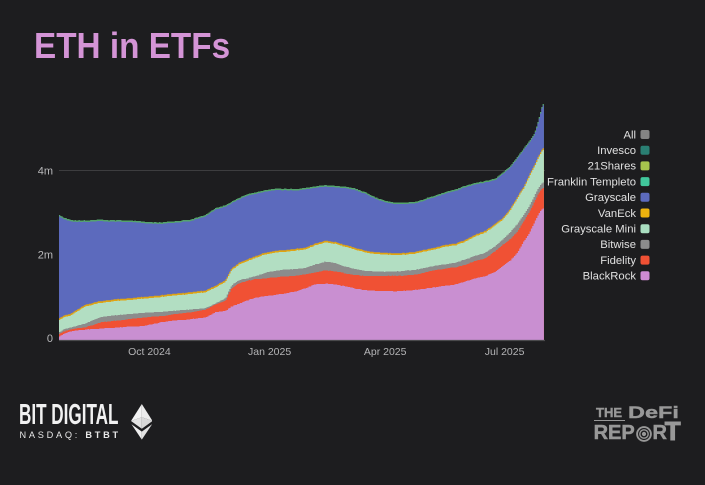 This screenshot has width=705, height=485. I want to click on svg-text: Fidelity, so click(618, 261).